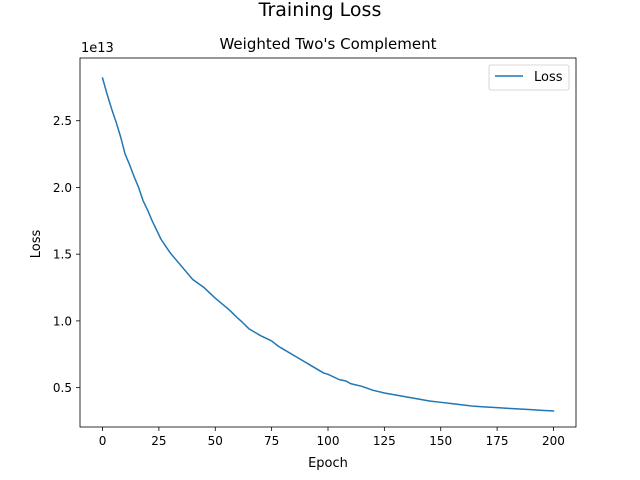 The height and width of the screenshot is (480, 640). I want to click on y-axis-ticks: 0.5 1.0 1.5 2.0 2.5, so click(66, 254).